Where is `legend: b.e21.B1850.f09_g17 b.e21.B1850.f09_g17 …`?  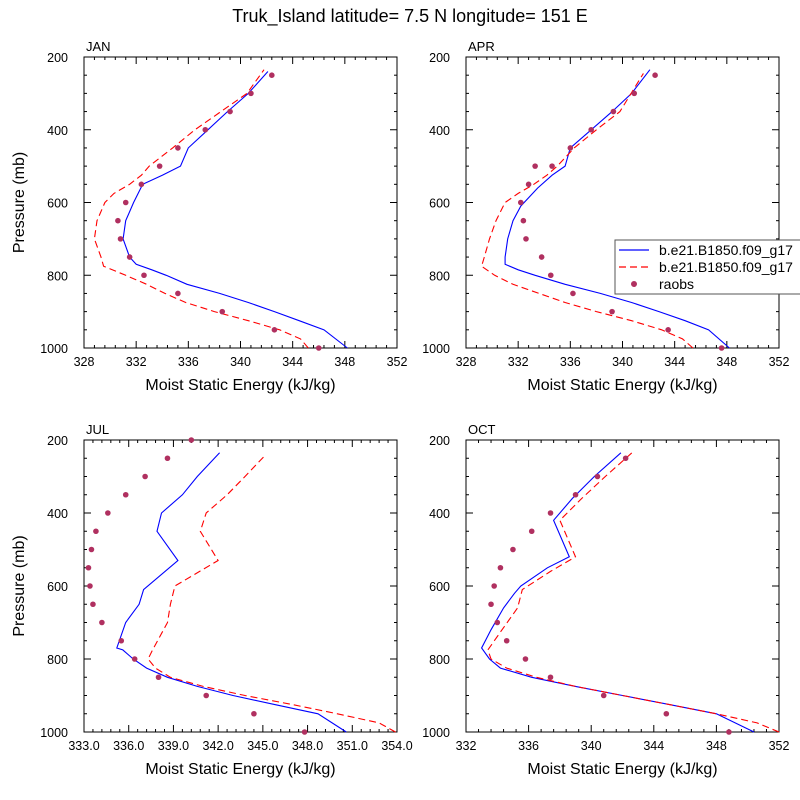
legend: b.e21.B1850.f09_g17 b.e21.B1850.f09_g17 … is located at coordinates (707, 267).